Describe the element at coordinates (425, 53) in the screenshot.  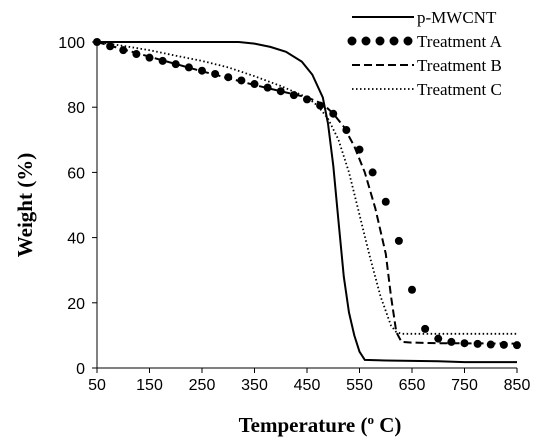
I see `legend: p-MWCNT Treatment A Treatment B Treatment C` at that location.